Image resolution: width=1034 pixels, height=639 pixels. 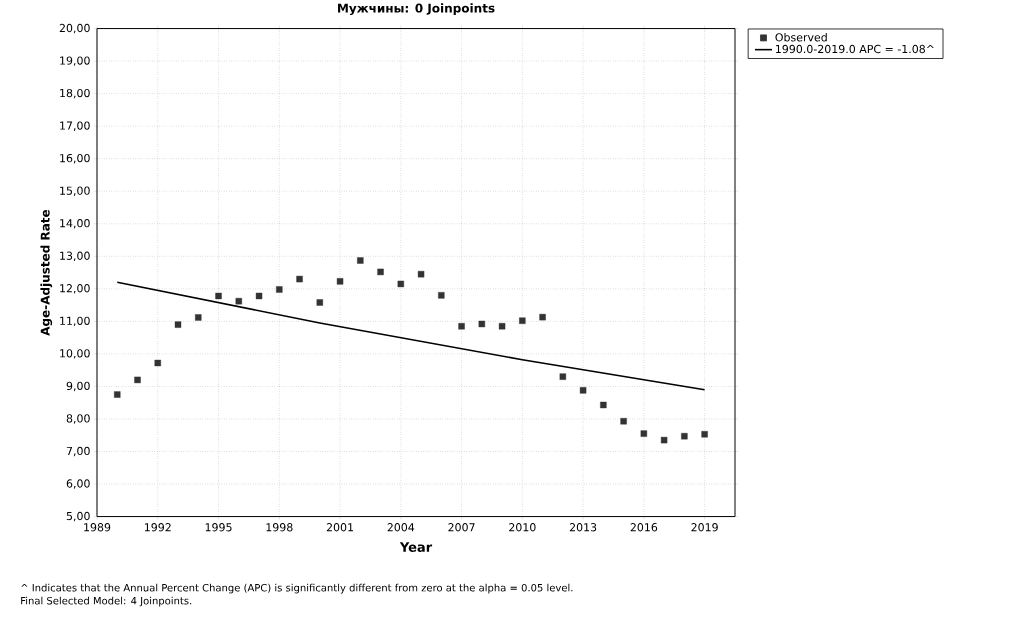 What do you see at coordinates (411, 336) in the screenshot?
I see `line-series` at bounding box center [411, 336].